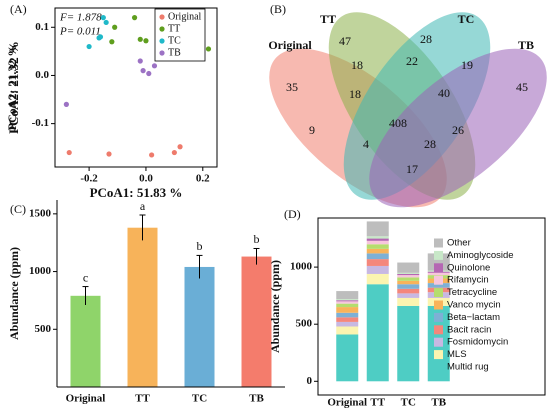  What do you see at coordinates (174, 28) in the screenshot?
I see `legend-label: TT` at bounding box center [174, 28].